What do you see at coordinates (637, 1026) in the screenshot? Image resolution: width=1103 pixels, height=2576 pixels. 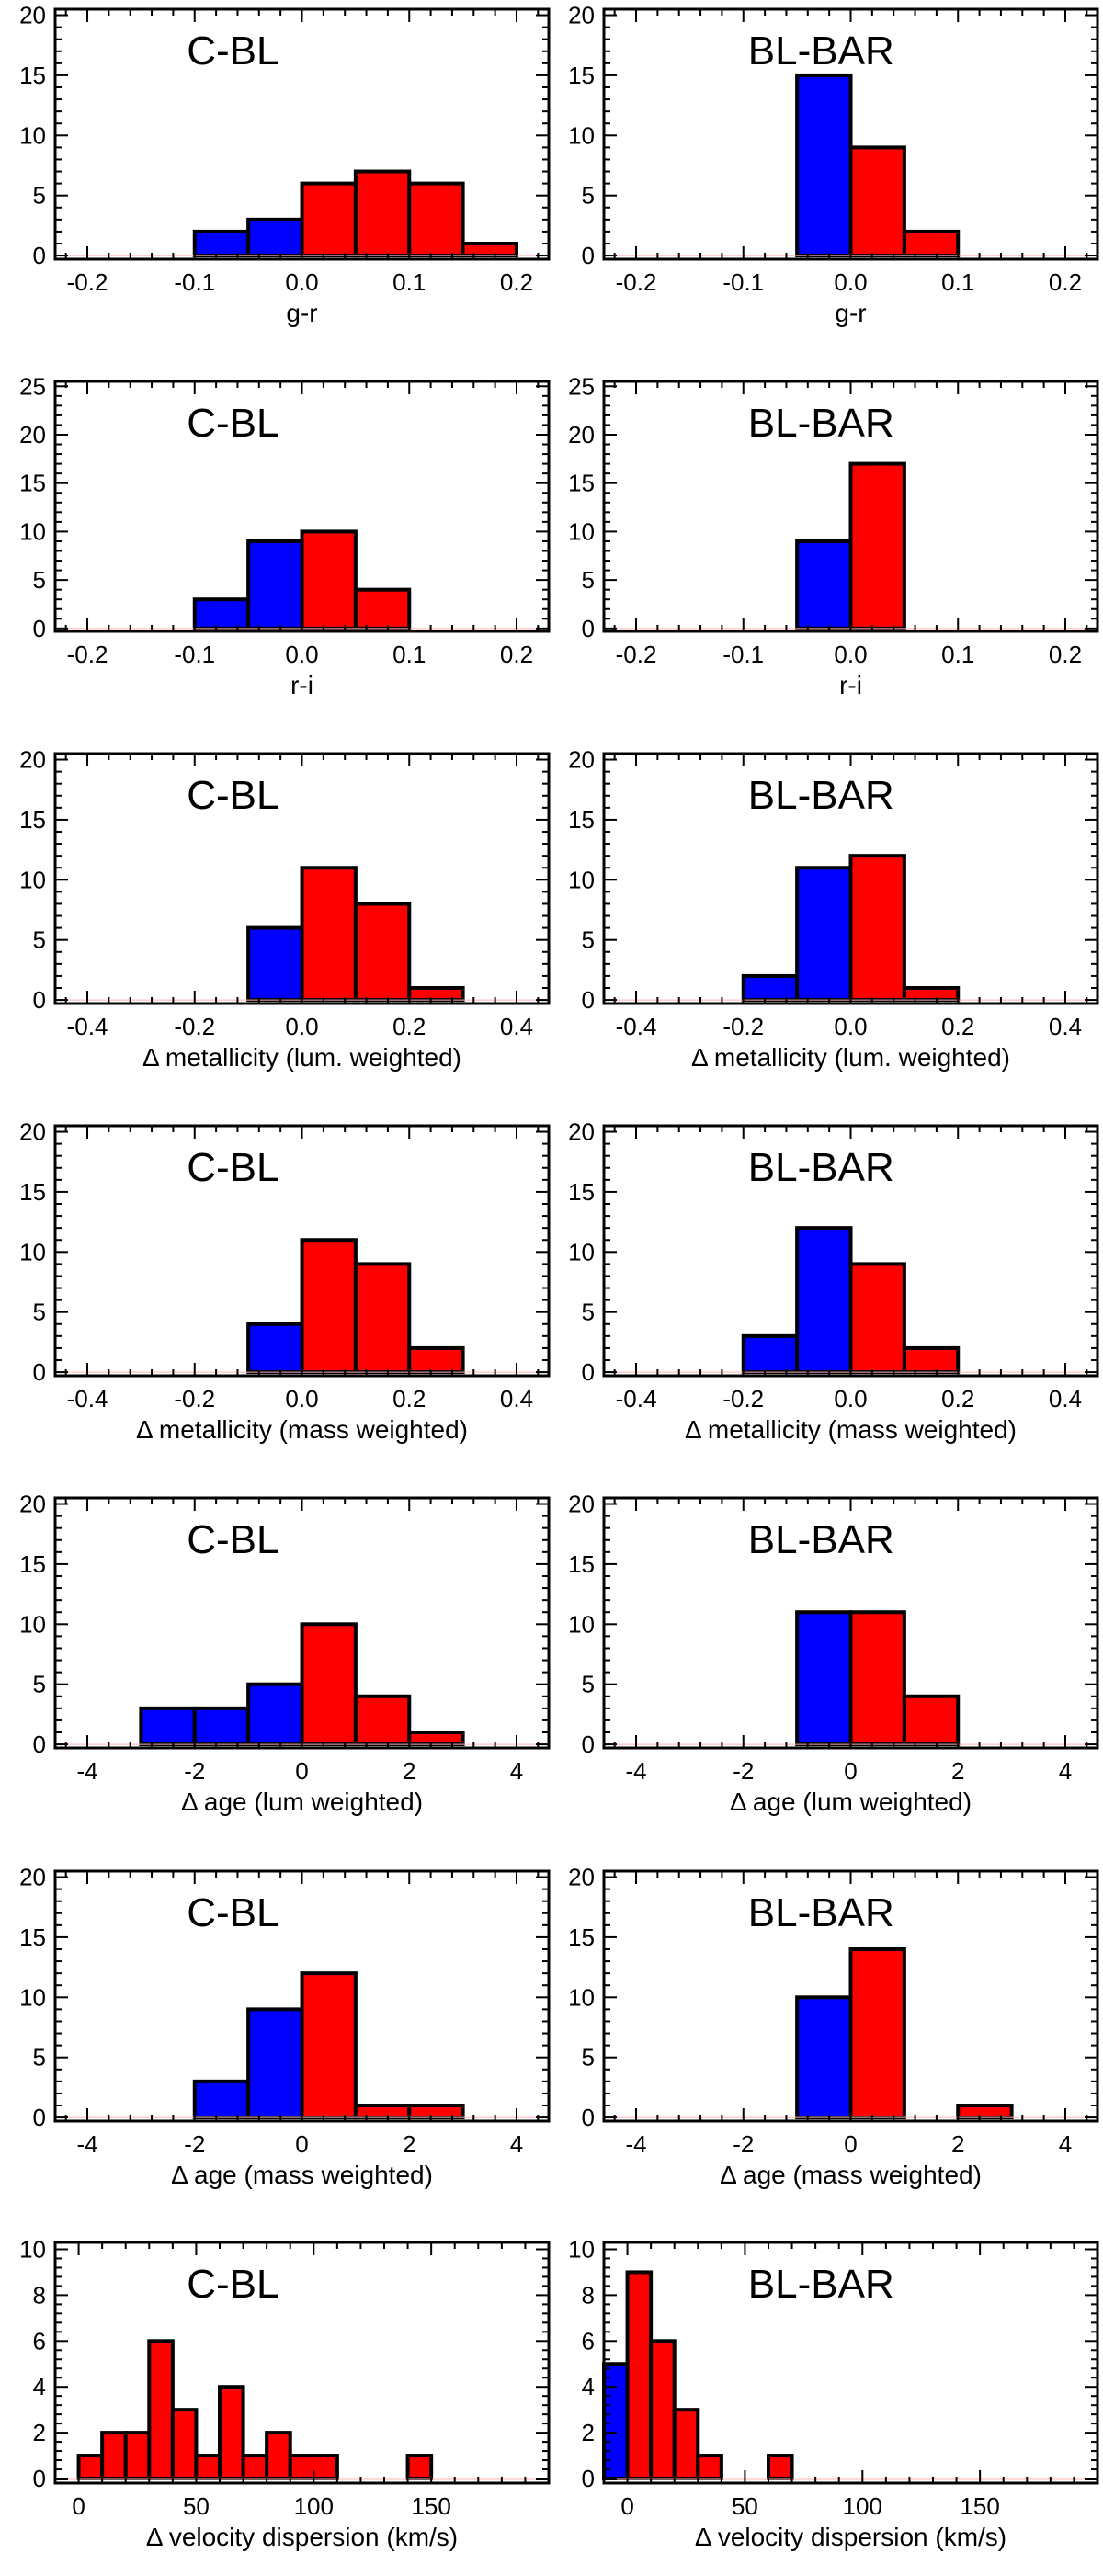 I see `x-tick-label: -0.4` at bounding box center [637, 1026].